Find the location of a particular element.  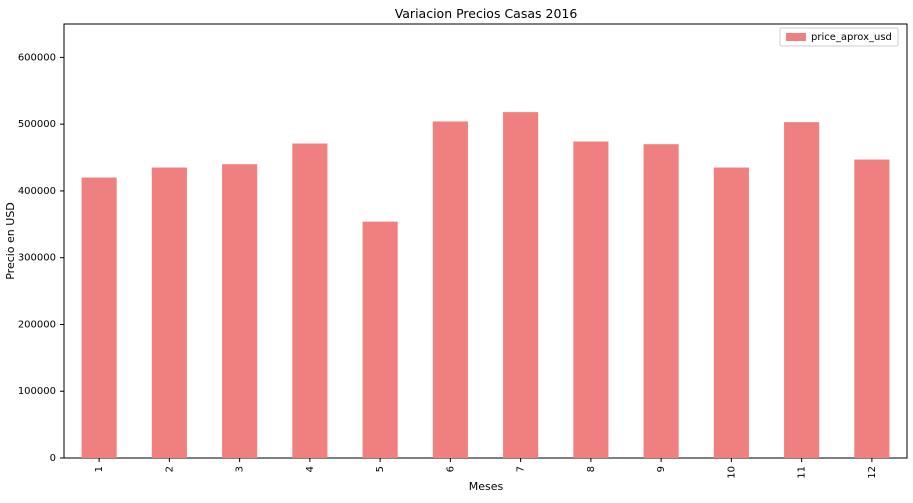

y-tick-label: 400000 is located at coordinates (37, 191).